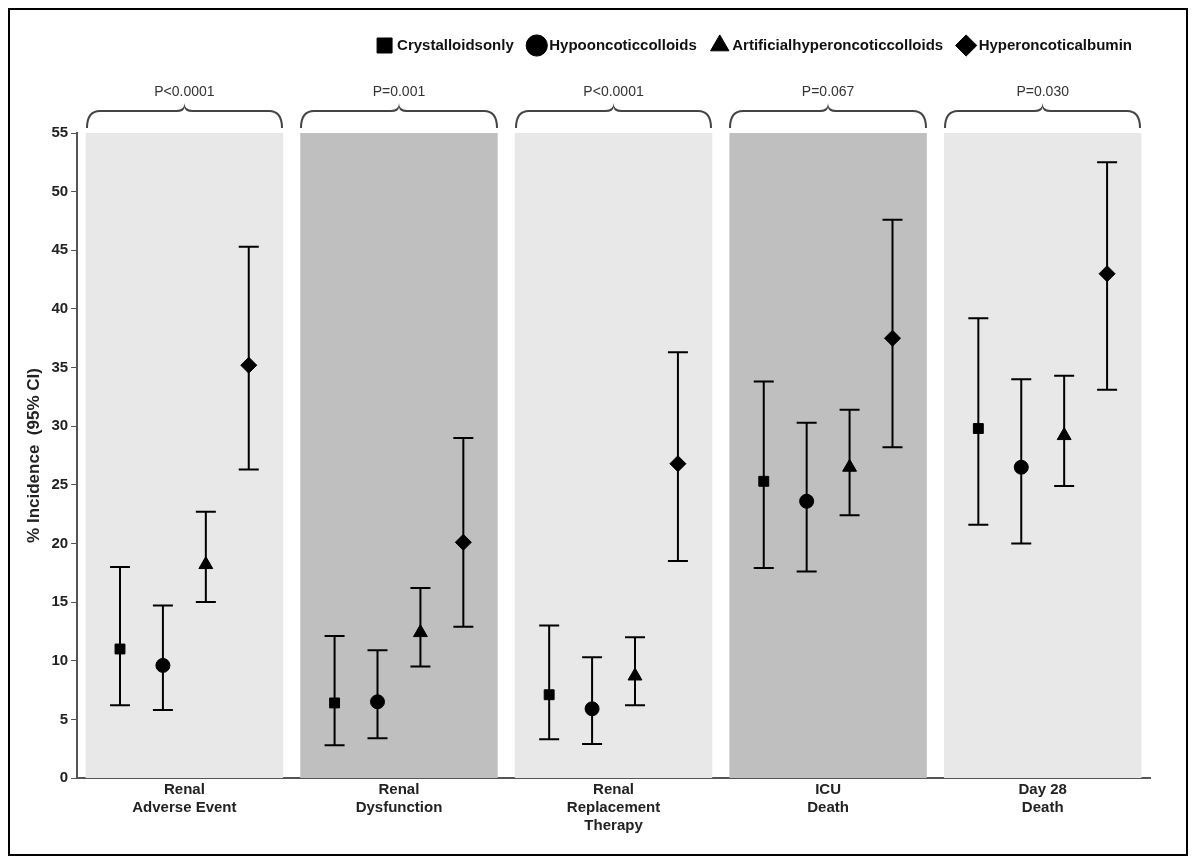 The image size is (1200, 868). Describe the element at coordinates (60, 601) in the screenshot. I see `y-tick-label: 15` at that location.